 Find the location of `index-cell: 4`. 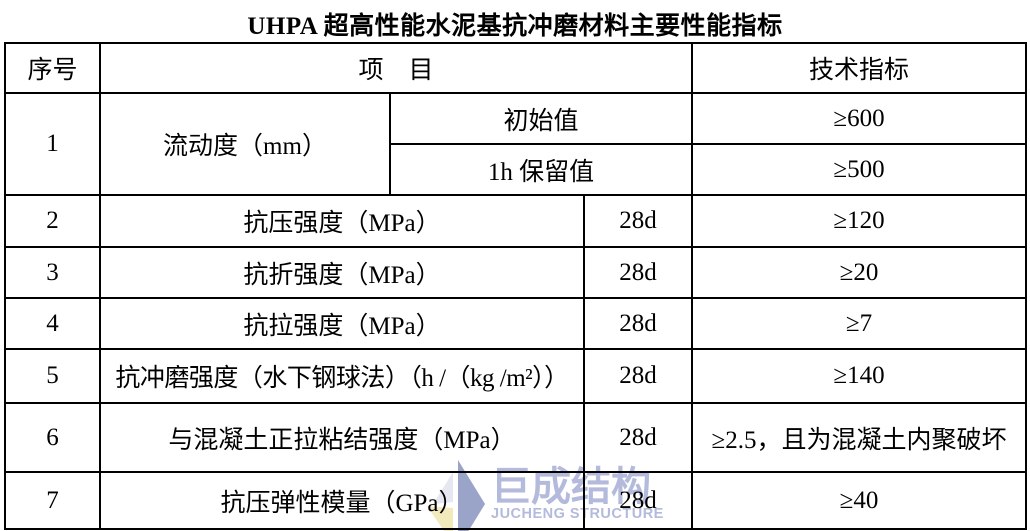

index-cell: 4 is located at coordinates (52, 323).